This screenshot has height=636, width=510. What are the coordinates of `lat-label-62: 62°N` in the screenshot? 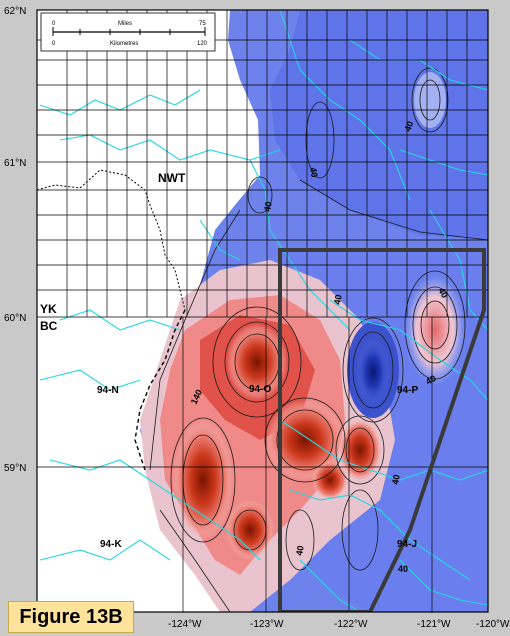 It's located at (15, 11).